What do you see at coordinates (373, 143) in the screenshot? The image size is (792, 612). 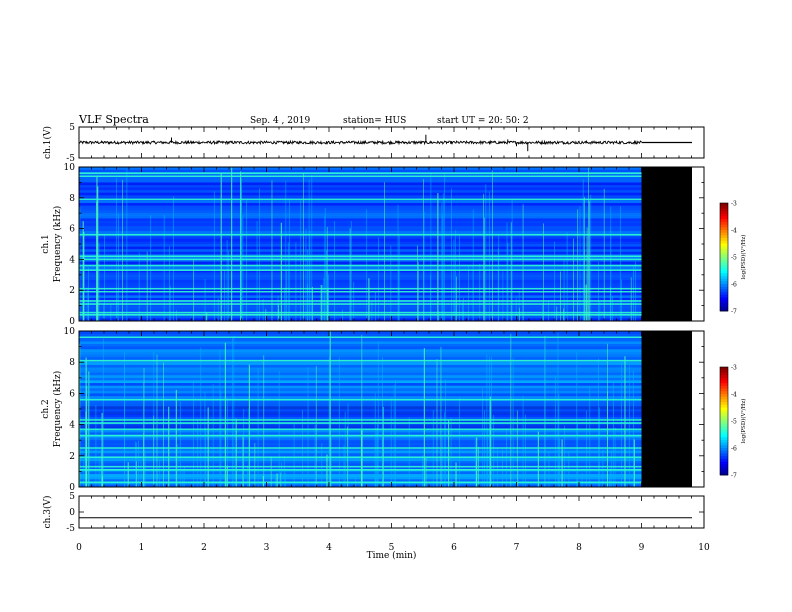 I see `ch1-waveform-panel: 5 -5 ch.1(V)` at bounding box center [373, 143].